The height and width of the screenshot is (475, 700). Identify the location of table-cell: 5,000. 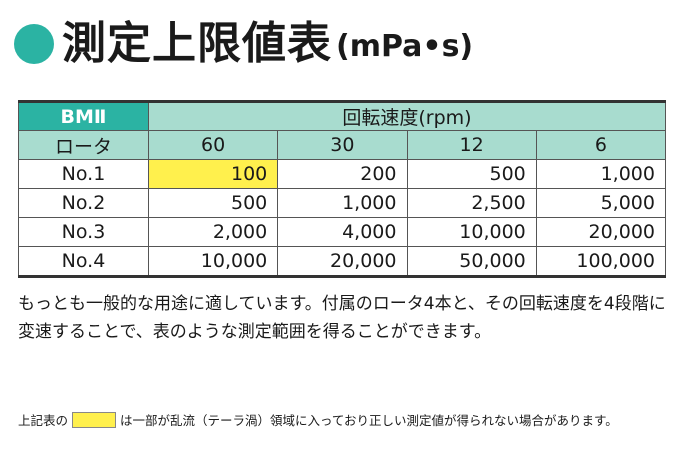
(601, 203).